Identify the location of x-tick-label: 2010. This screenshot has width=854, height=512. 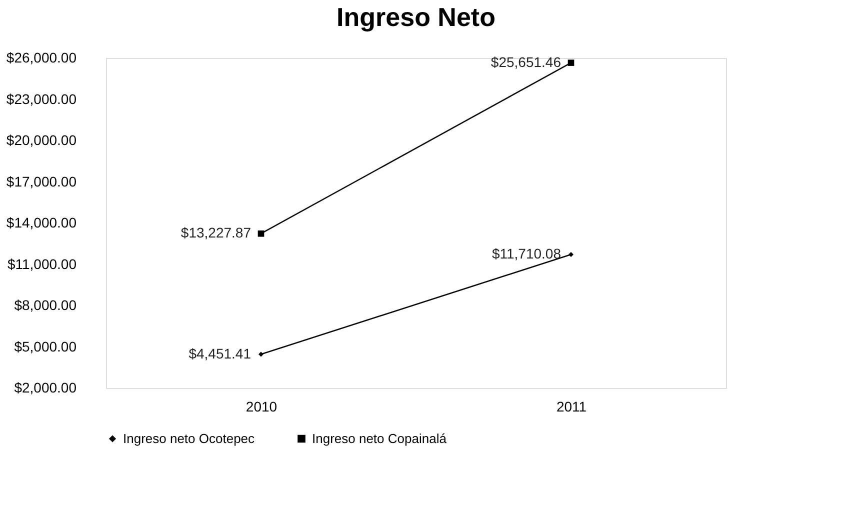
(262, 406).